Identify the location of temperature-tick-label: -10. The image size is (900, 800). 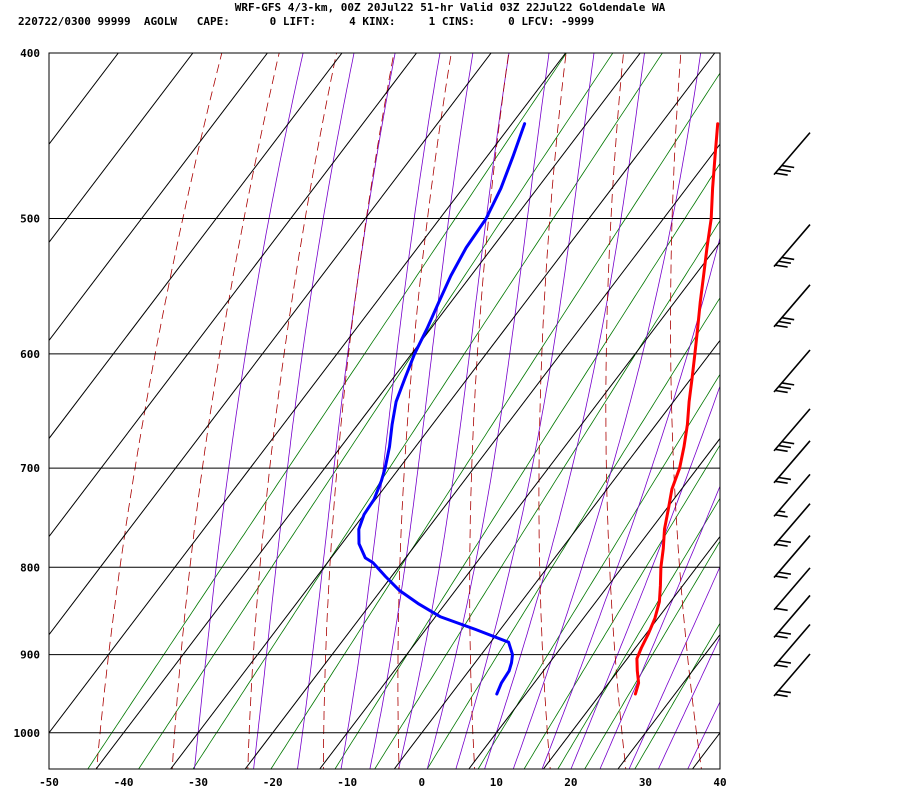
(347, 782).